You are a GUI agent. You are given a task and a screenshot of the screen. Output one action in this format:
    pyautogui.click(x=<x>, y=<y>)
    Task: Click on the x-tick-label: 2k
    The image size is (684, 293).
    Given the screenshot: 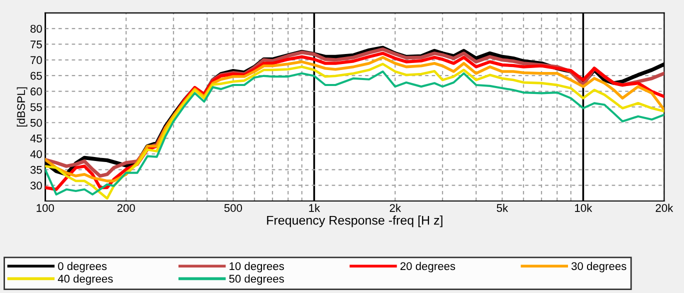 What is the action you would take?
    pyautogui.click(x=396, y=208)
    